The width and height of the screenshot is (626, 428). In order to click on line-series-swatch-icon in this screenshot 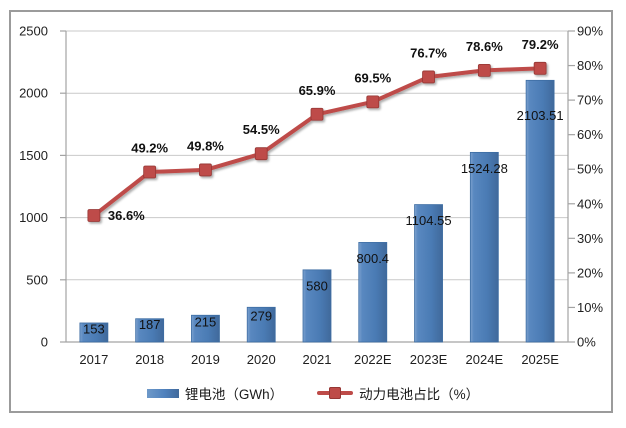, I will do `click(335, 393)`.